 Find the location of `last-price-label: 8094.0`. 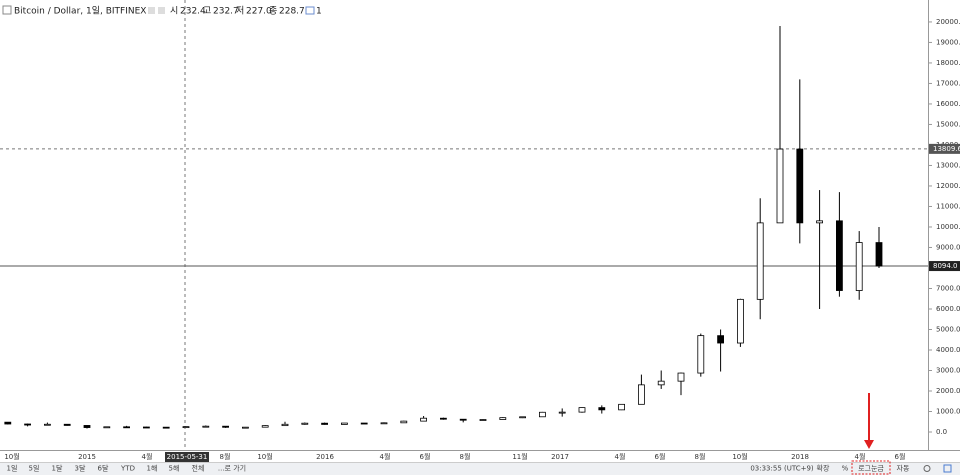

last-price-label: 8094.0 is located at coordinates (945, 266).